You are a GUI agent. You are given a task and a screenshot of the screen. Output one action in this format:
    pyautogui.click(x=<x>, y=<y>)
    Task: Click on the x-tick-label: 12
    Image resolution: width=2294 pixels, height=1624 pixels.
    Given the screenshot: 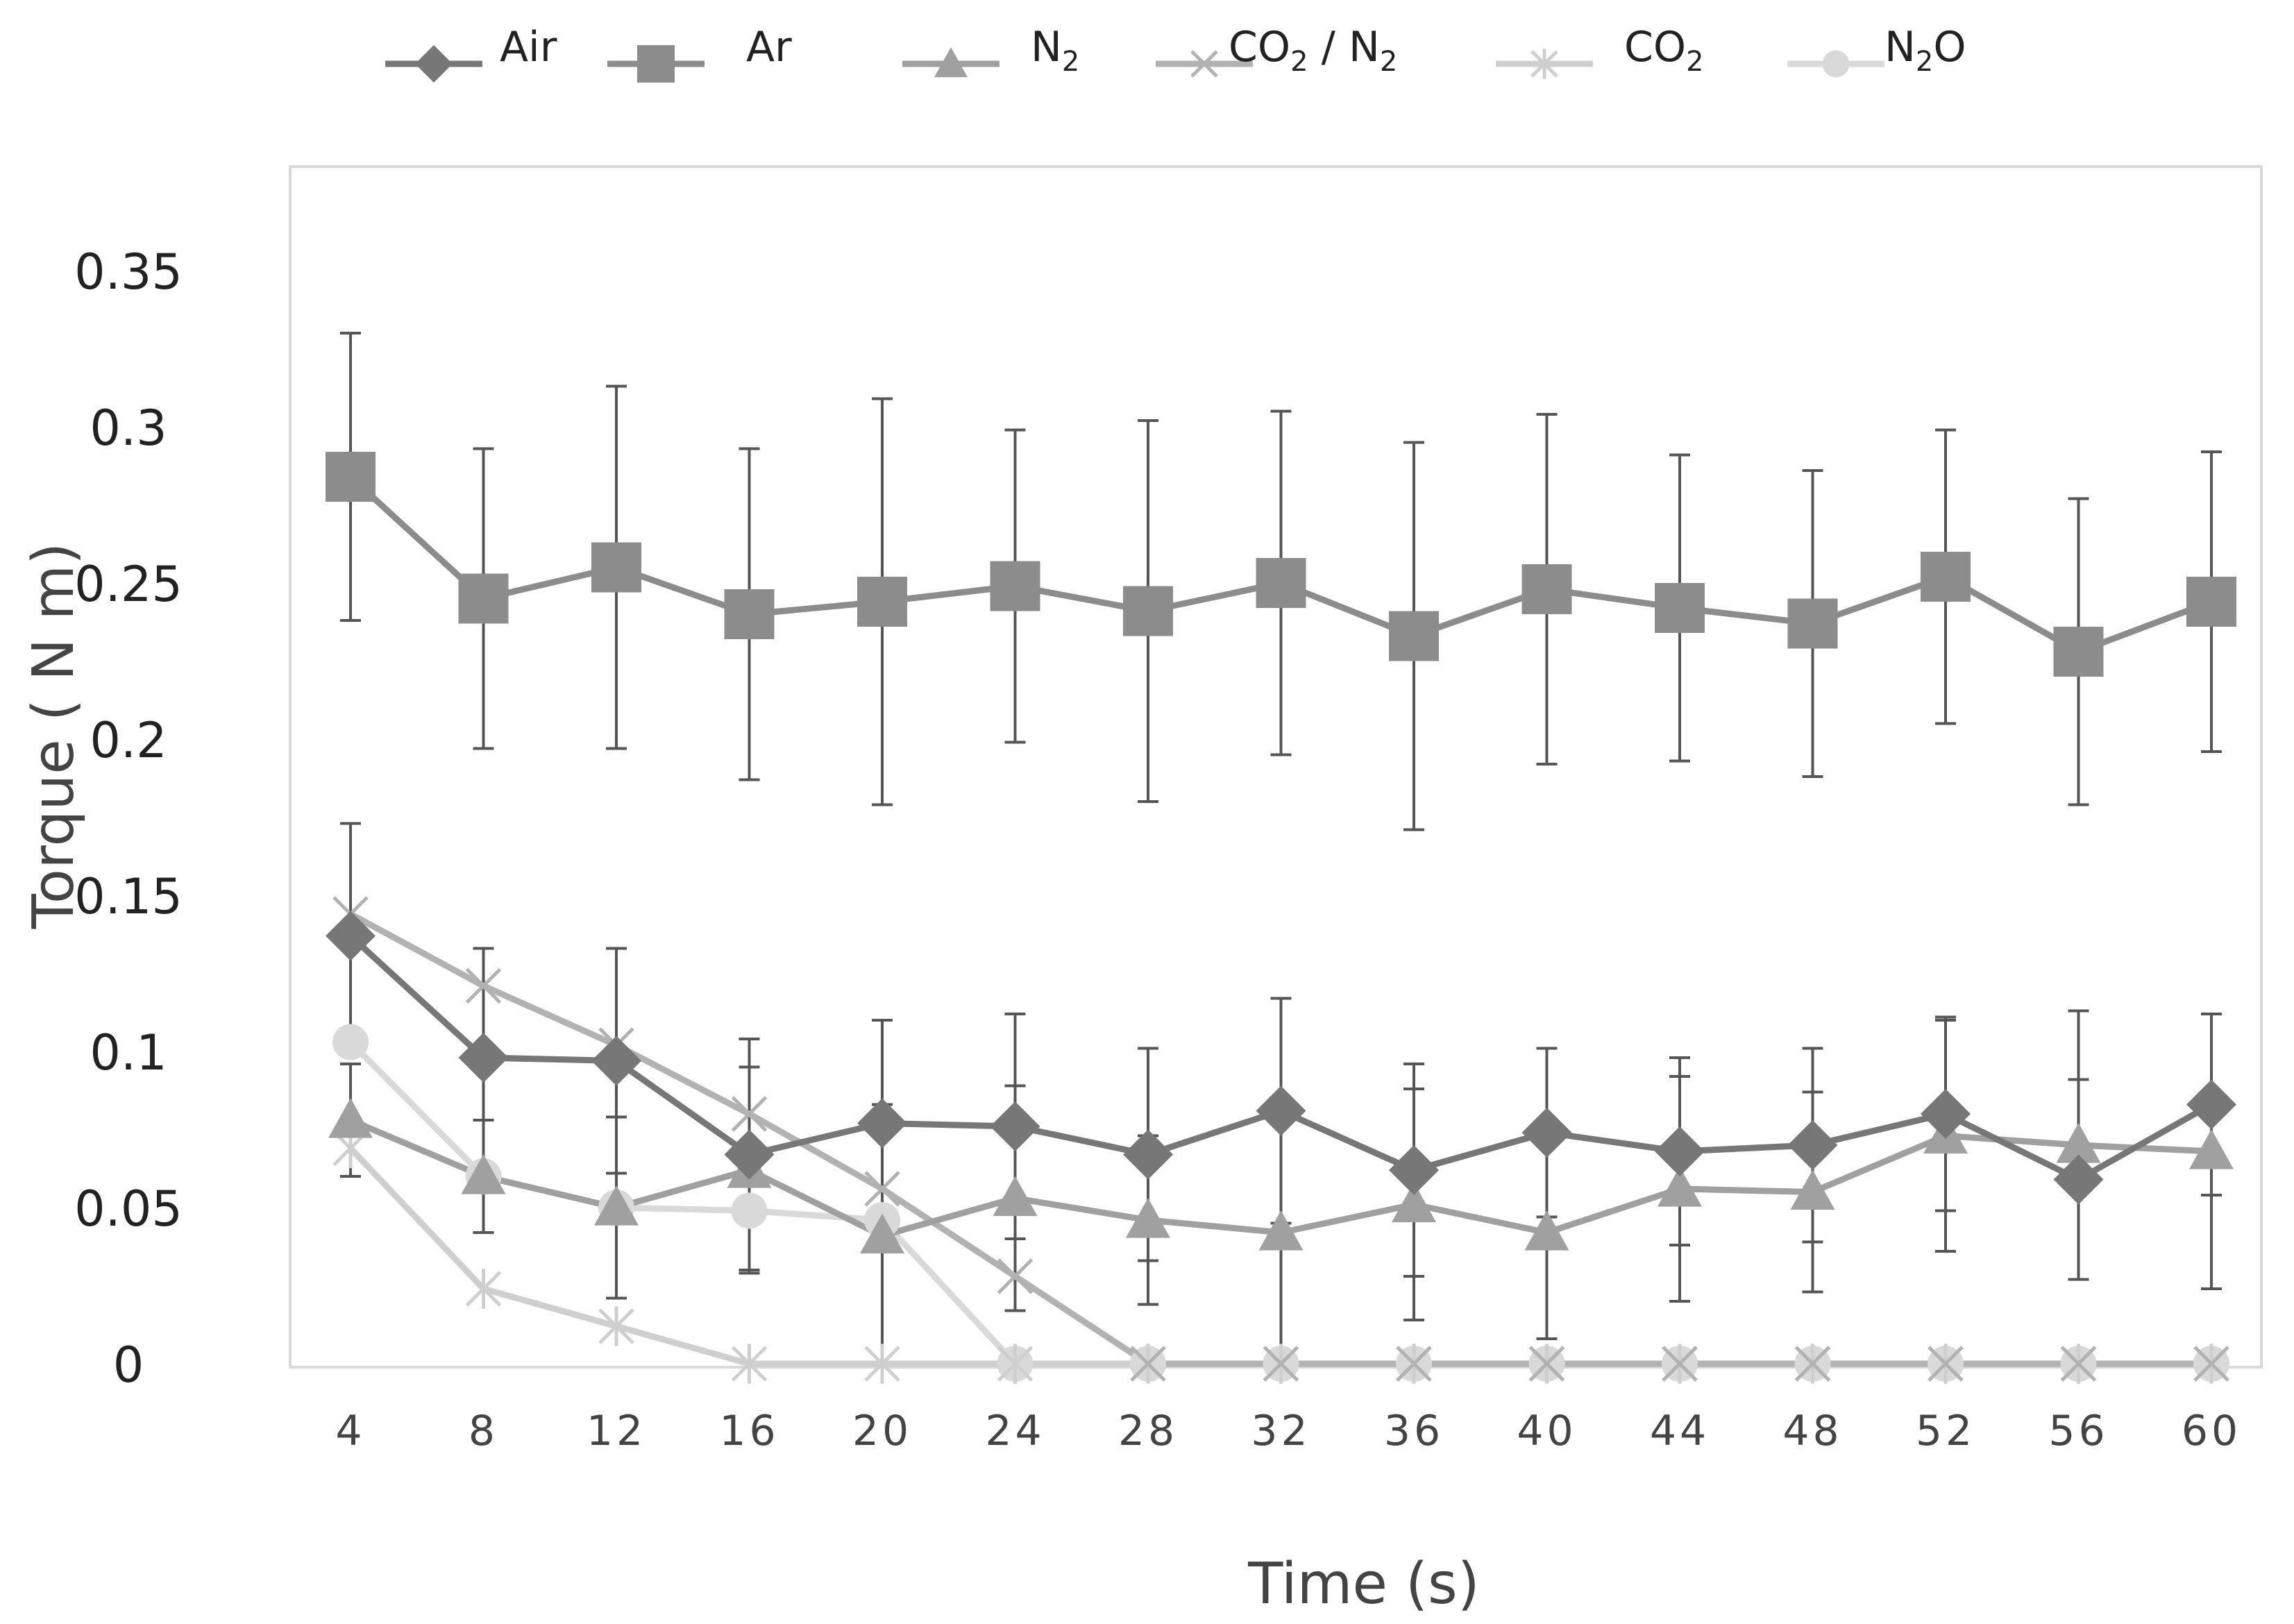 What is the action you would take?
    pyautogui.click(x=617, y=1431)
    